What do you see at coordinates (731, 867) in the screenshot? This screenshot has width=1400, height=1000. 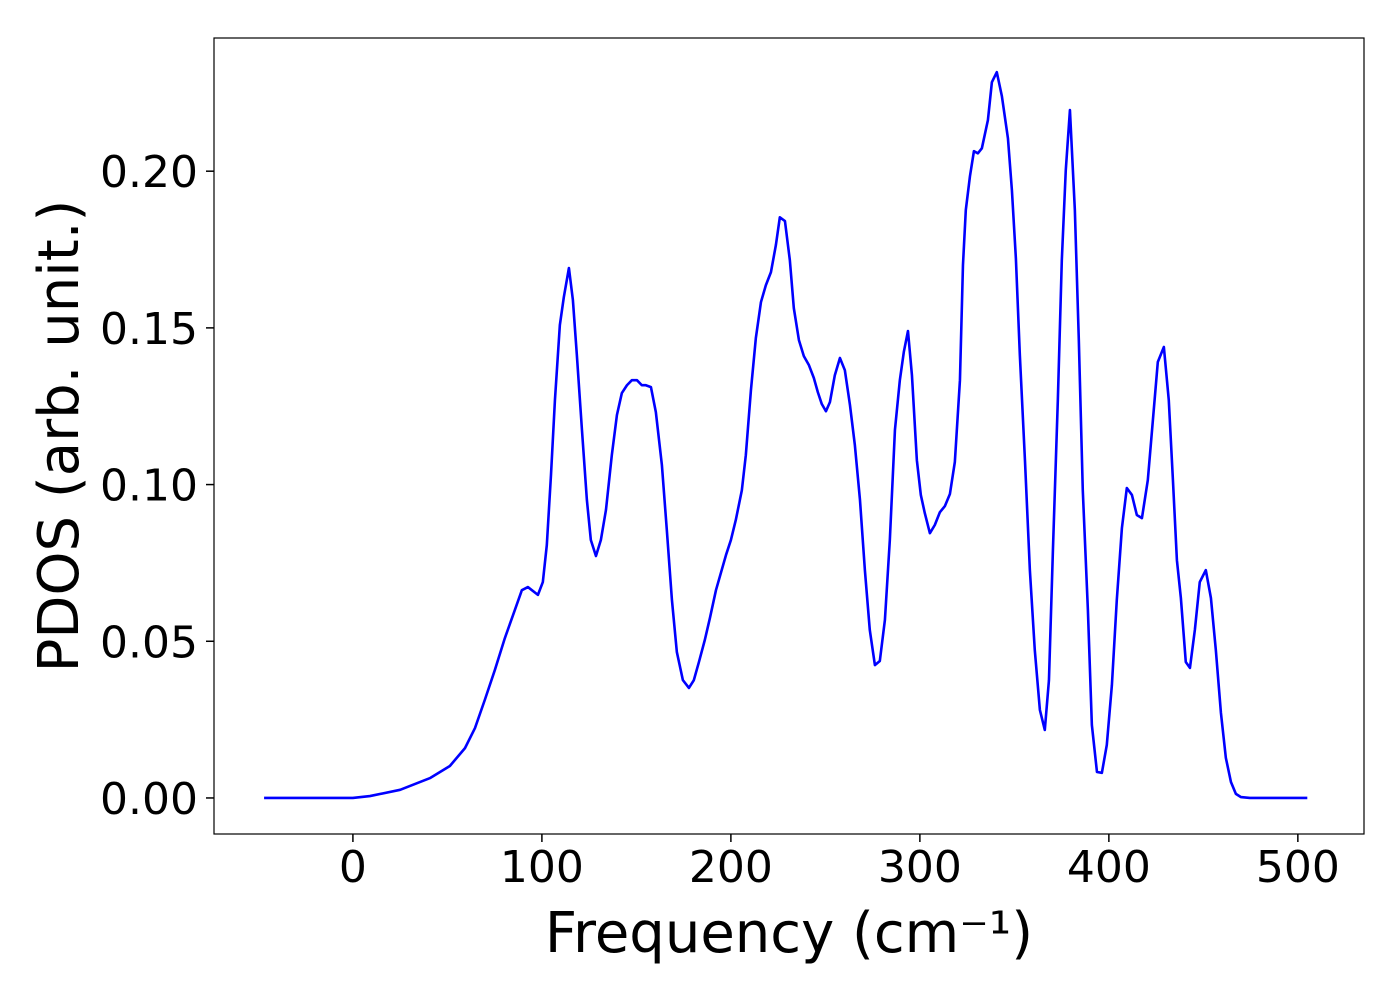 I see `x-tick-label: 200` at bounding box center [731, 867].